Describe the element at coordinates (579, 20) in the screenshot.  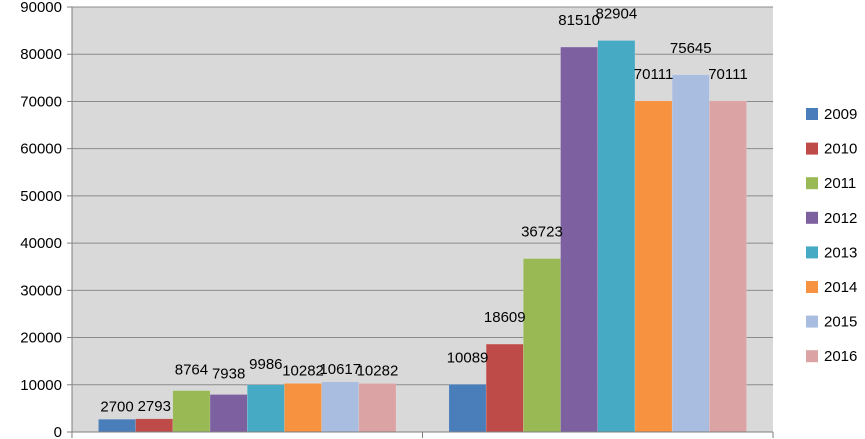
I see `data-label: 81510` at that location.